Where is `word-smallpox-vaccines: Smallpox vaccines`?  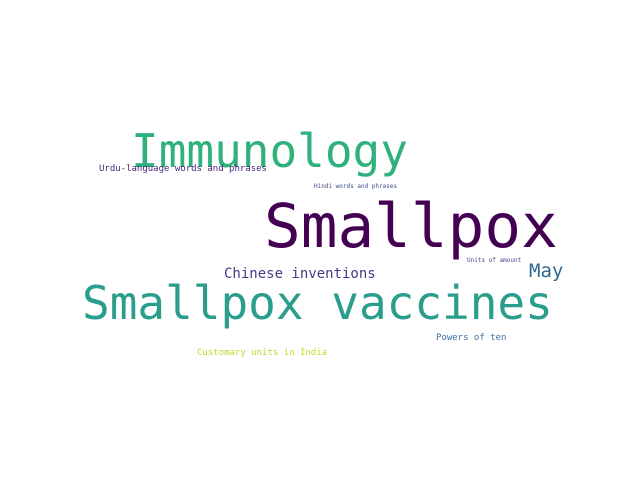 word-smallpox-vaccines: Smallpox vaccines is located at coordinates (317, 303).